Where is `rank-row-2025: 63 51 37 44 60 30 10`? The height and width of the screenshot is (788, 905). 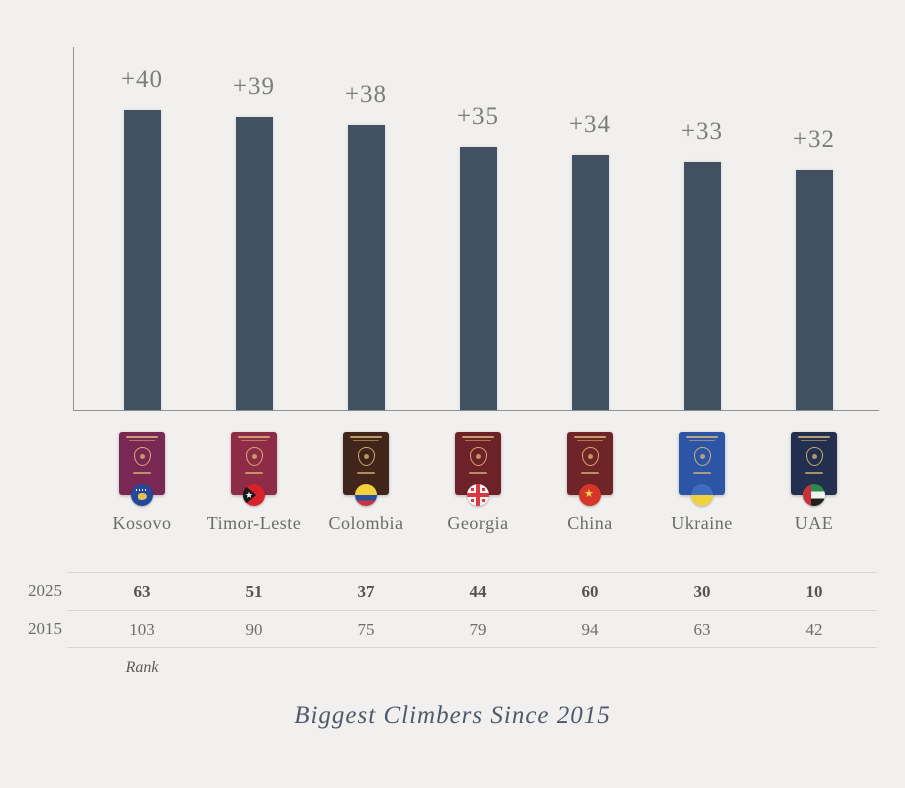
rank-row-2025: 63 51 37 44 60 30 10 is located at coordinates (478, 592).